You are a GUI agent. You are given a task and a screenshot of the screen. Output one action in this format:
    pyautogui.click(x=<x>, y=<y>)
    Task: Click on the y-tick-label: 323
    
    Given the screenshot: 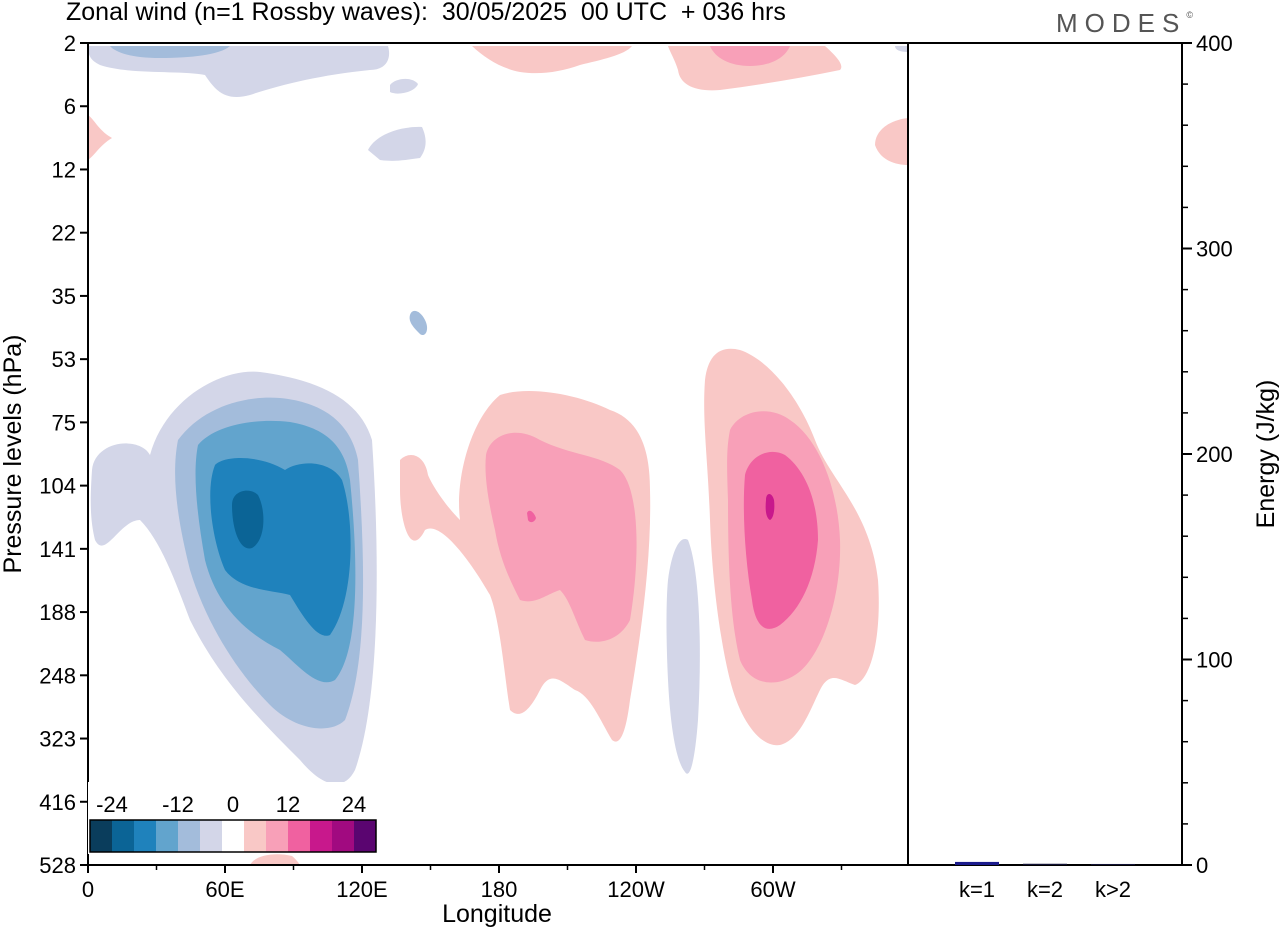 What is the action you would take?
    pyautogui.click(x=57, y=739)
    